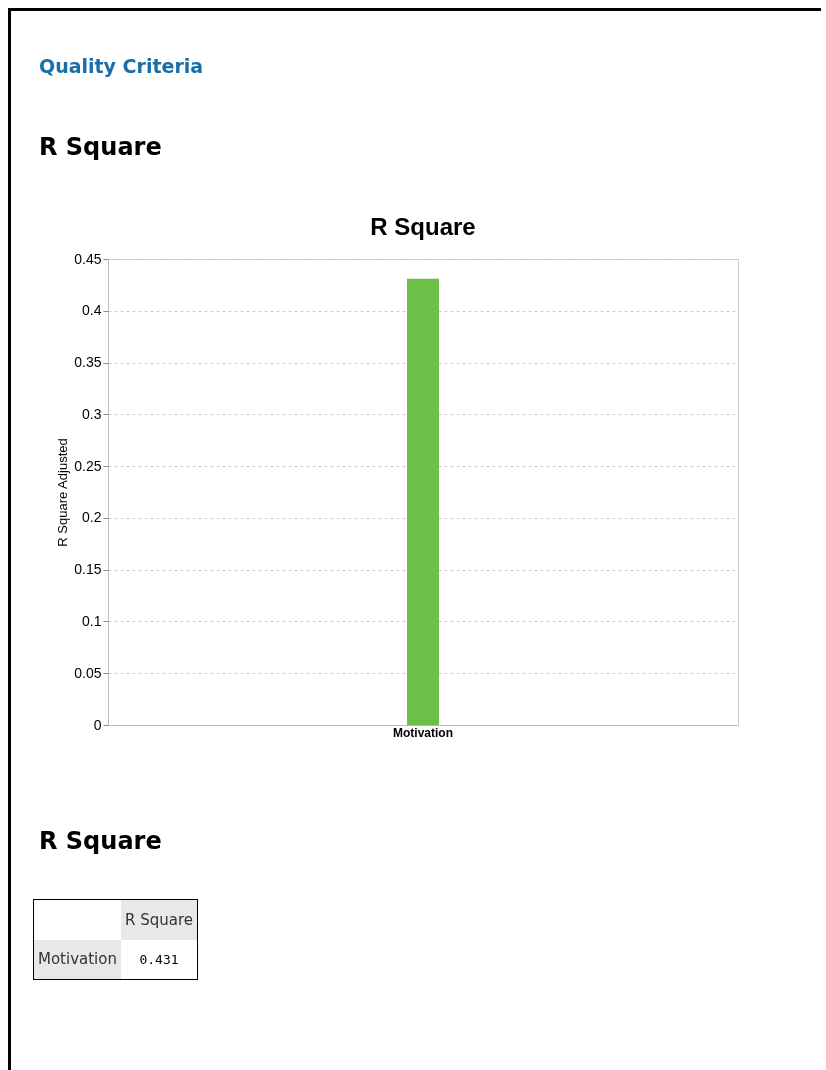 This screenshot has height=1070, width=826. I want to click on chart-title: R Square, so click(423, 226).